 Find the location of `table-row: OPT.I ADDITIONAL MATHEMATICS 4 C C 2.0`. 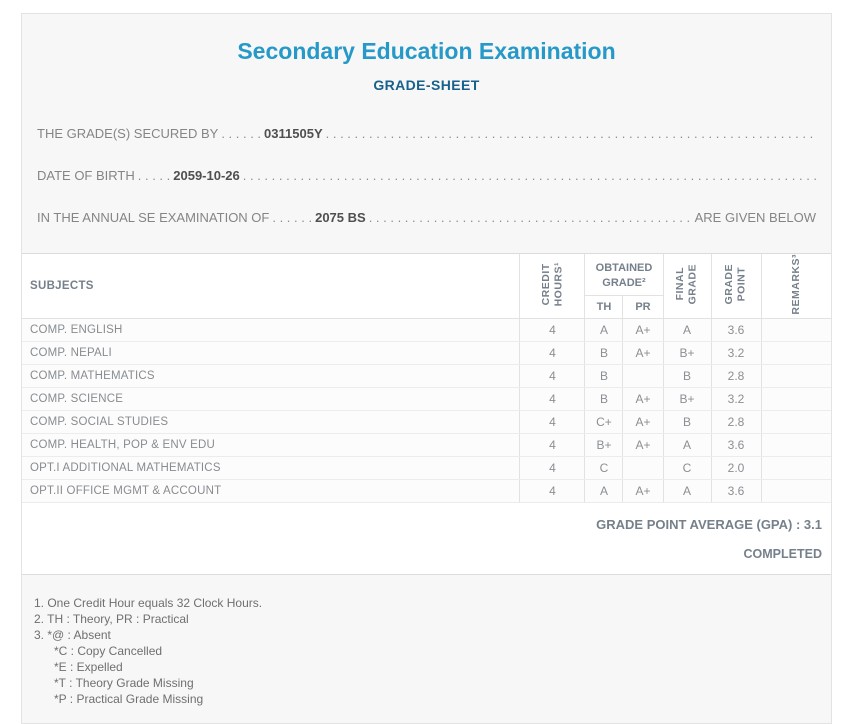

table-row: OPT.I ADDITIONAL MATHEMATICS 4 C C 2.0 is located at coordinates (426, 467).